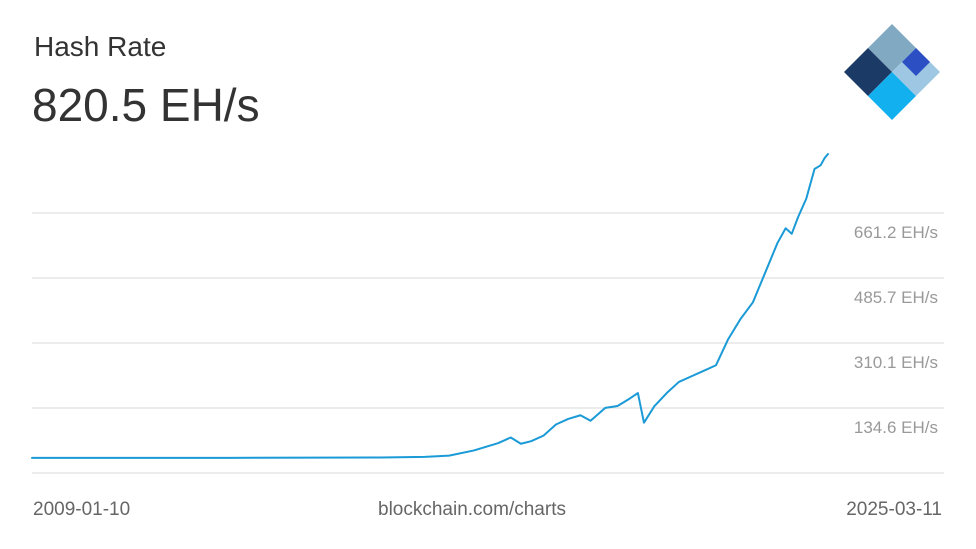 Image resolution: width=976 pixels, height=549 pixels. Describe the element at coordinates (896, 297) in the screenshot. I see `y-tick-label: 485.7 EH/s` at that location.